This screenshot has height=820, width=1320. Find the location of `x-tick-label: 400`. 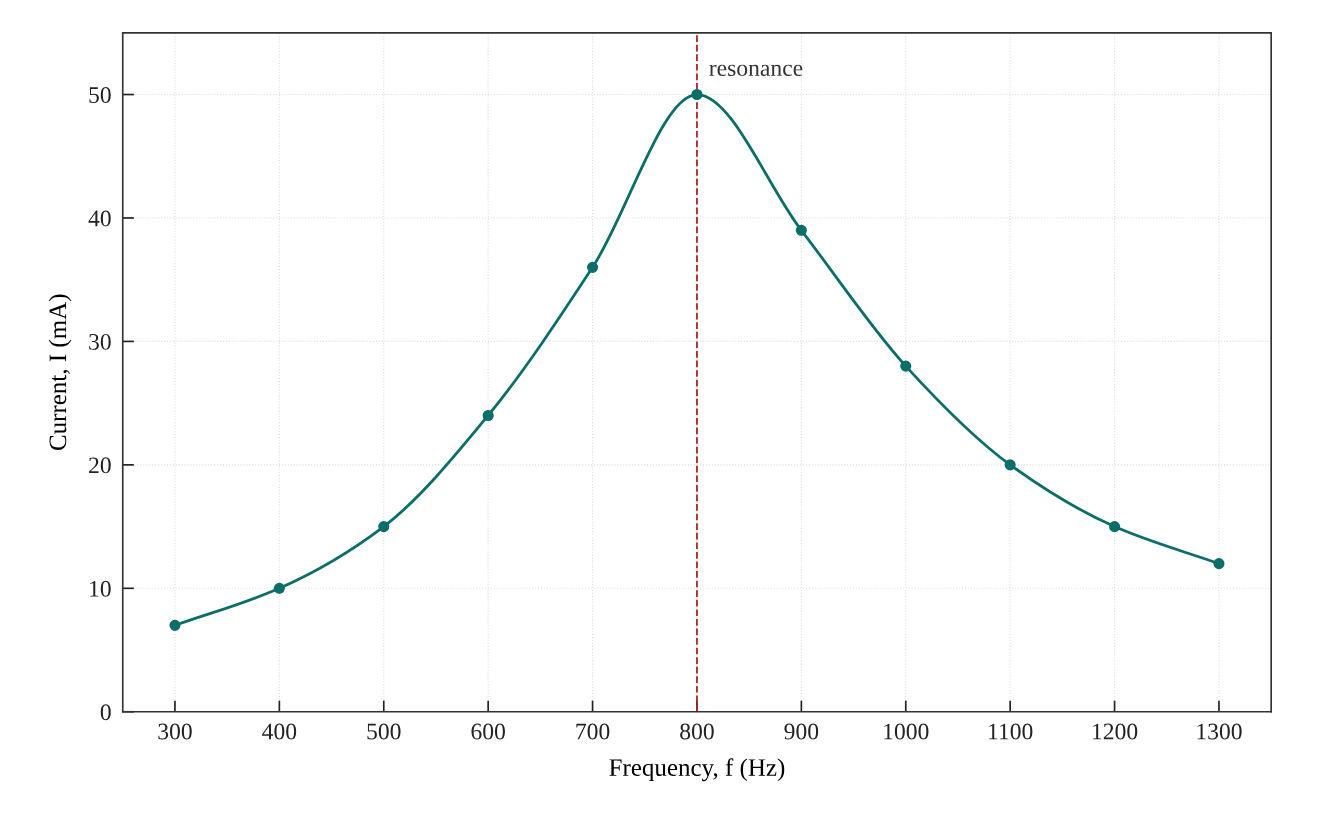

x-tick-label: 400 is located at coordinates (279, 731).